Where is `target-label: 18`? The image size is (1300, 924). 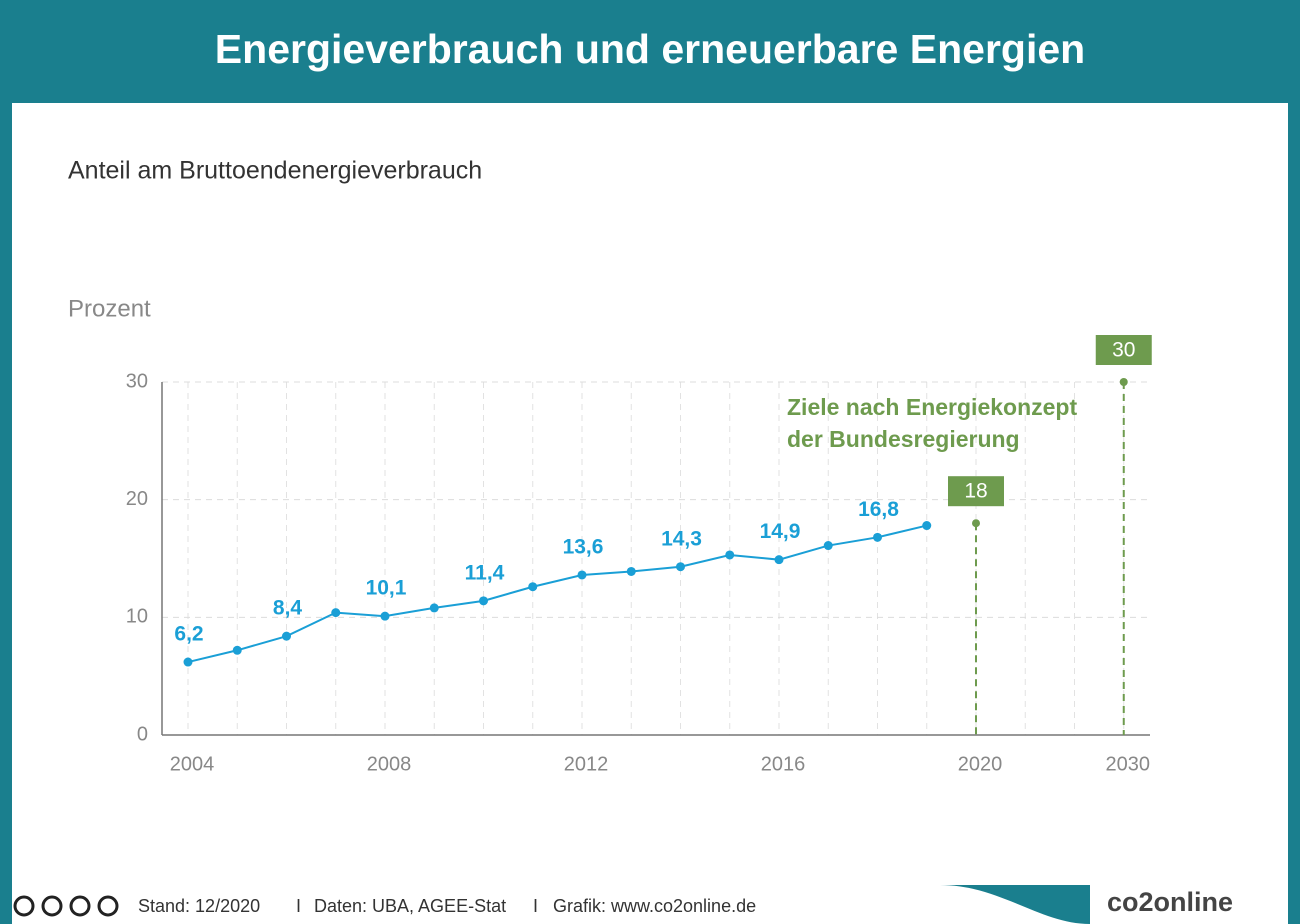
target-label: 18 is located at coordinates (975, 491).